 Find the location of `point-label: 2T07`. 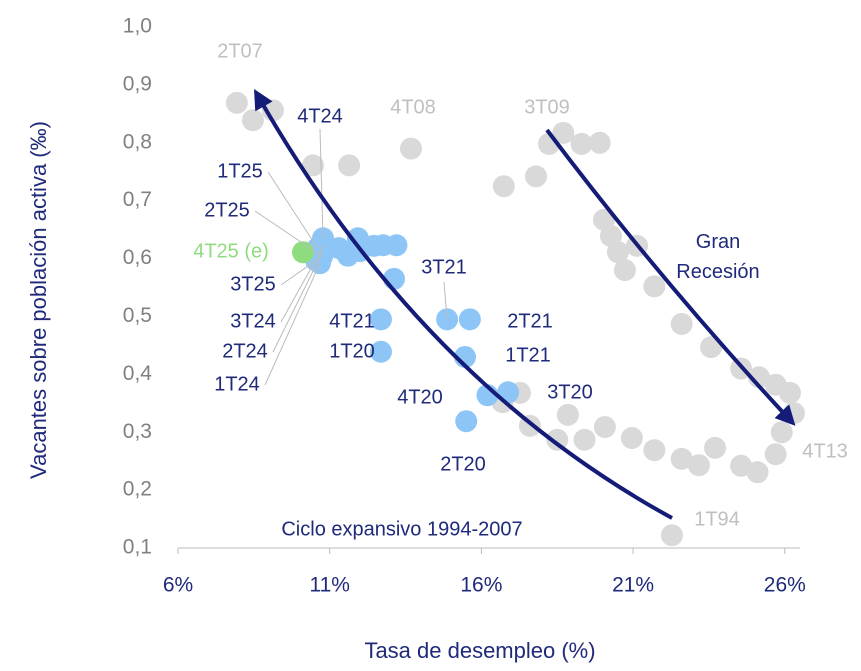

point-label: 2T07 is located at coordinates (240, 51).